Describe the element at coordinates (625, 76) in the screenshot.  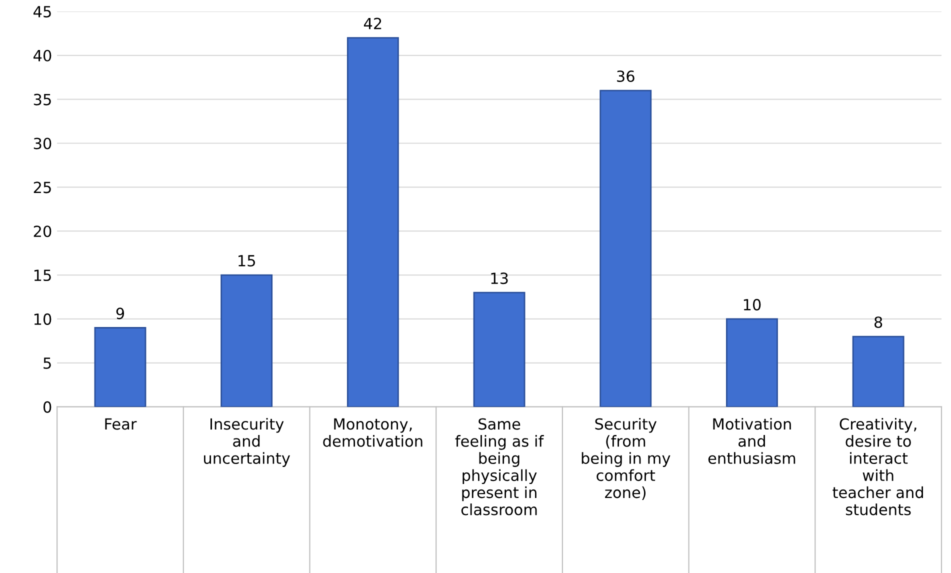
I see `data-label: 36` at that location.